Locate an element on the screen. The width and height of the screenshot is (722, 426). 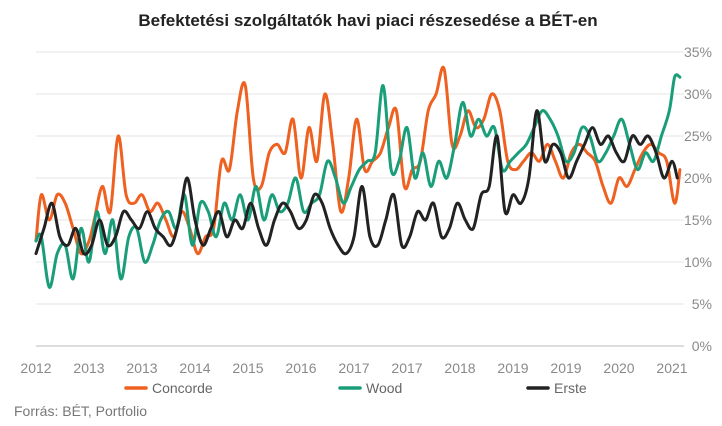
y-tick-label: 15% is located at coordinates (698, 220).